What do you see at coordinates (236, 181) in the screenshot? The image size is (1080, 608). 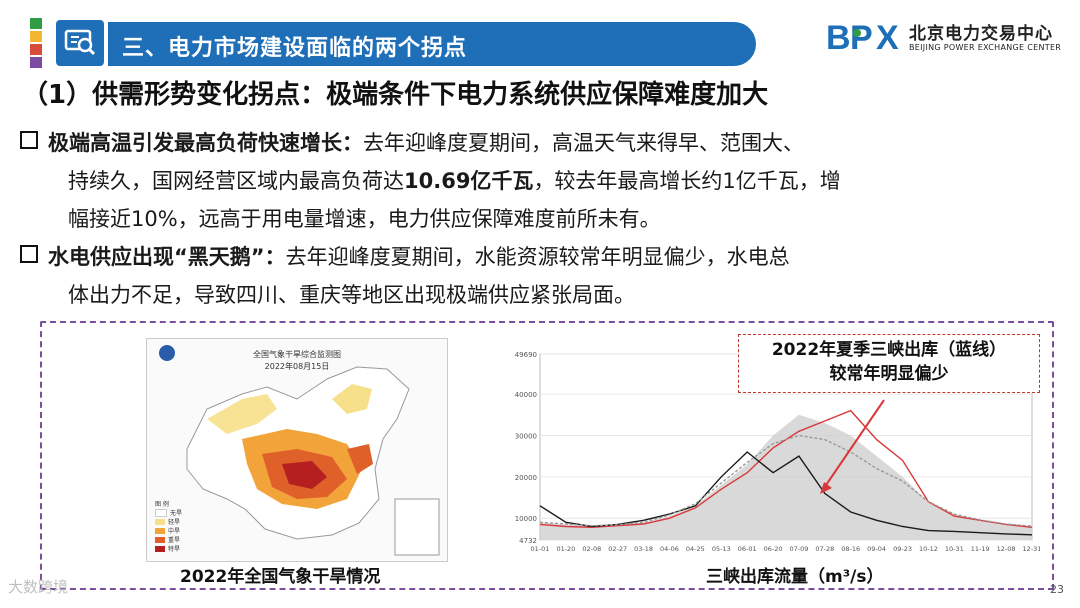 I see `bullet-text: 持续久，国网经营区域内最高负荷达` at bounding box center [236, 181].